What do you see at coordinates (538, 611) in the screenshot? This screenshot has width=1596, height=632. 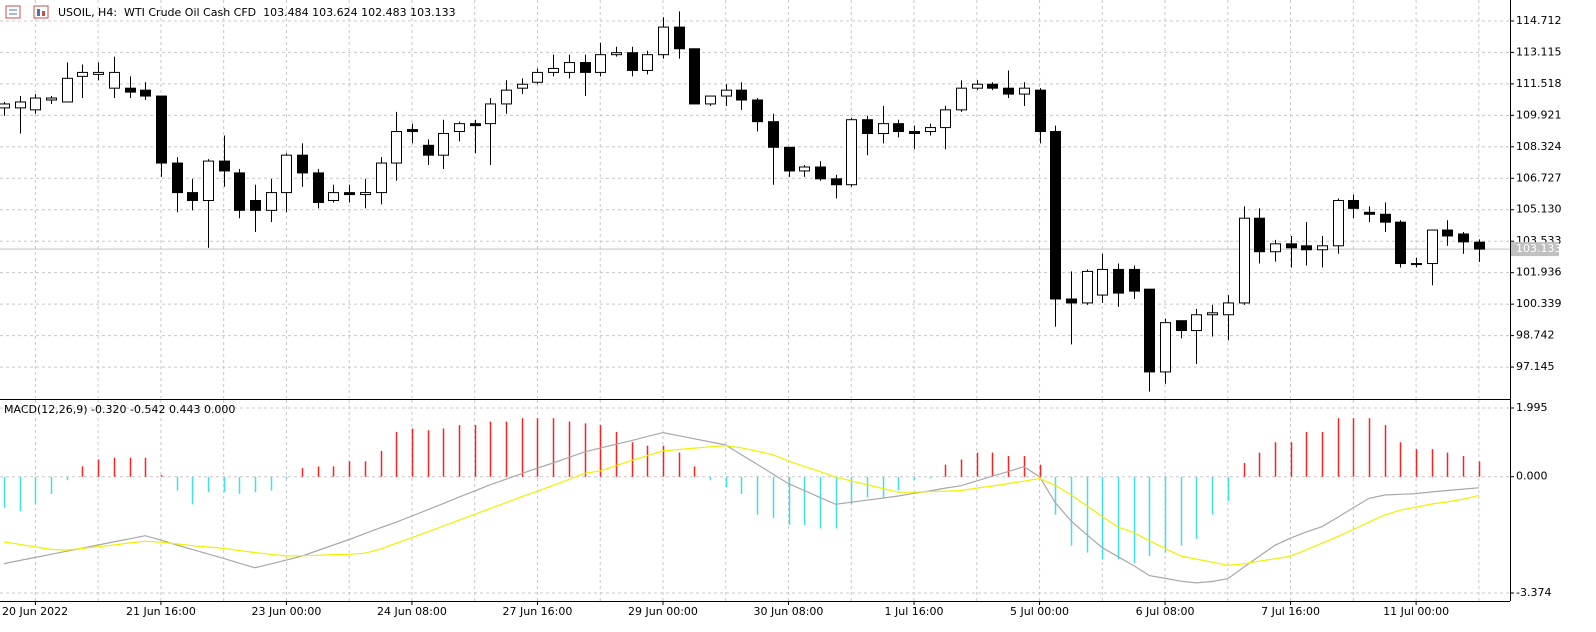 I see `x-tick-label: 27 Jun 16:00` at bounding box center [538, 611].